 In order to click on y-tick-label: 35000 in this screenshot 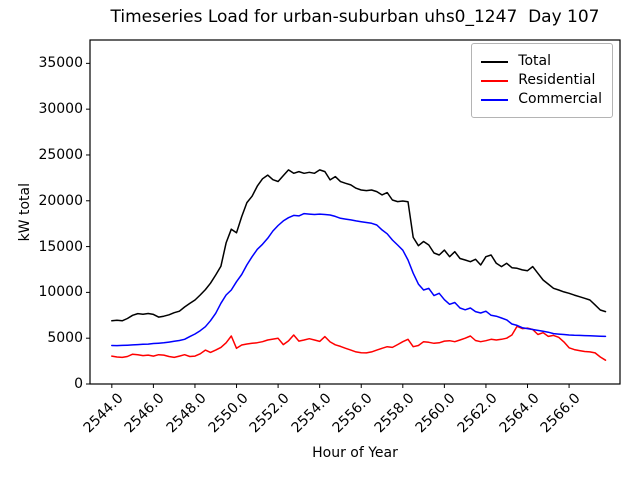, I will do `click(60, 63)`.